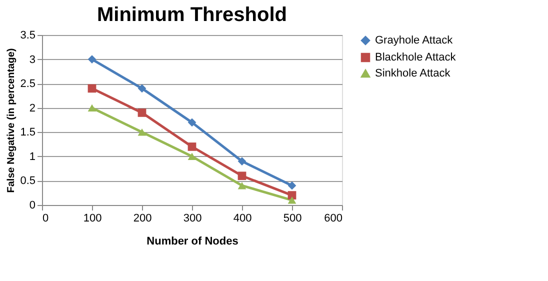 The height and width of the screenshot is (281, 548). What do you see at coordinates (28, 132) in the screenshot?
I see `y-tick-label: 1.5` at bounding box center [28, 132].